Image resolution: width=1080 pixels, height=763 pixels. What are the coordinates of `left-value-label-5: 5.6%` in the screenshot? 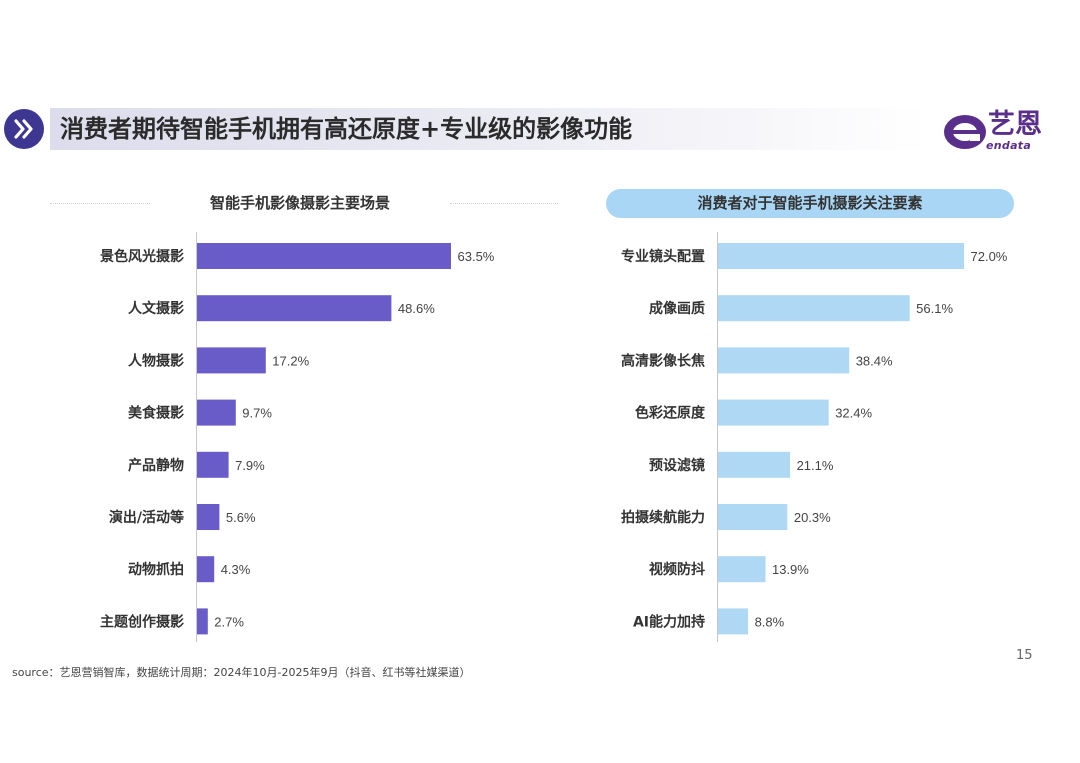 It's located at (241, 517).